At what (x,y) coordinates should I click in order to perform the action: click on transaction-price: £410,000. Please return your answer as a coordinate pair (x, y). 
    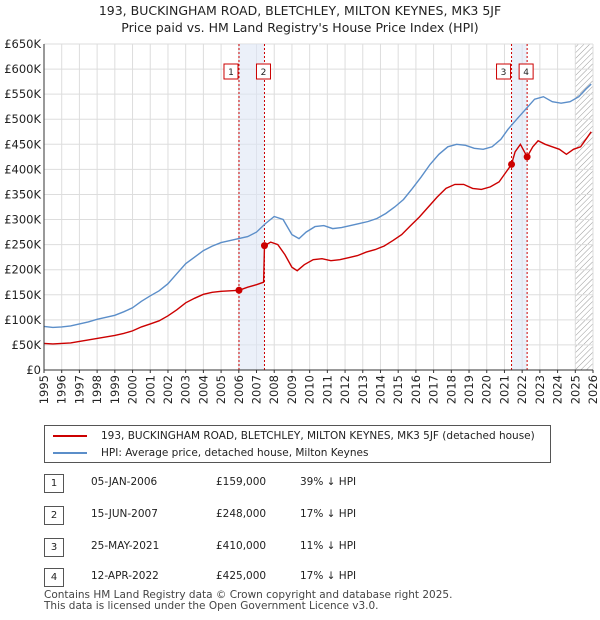
    Looking at the image, I should click on (241, 546).